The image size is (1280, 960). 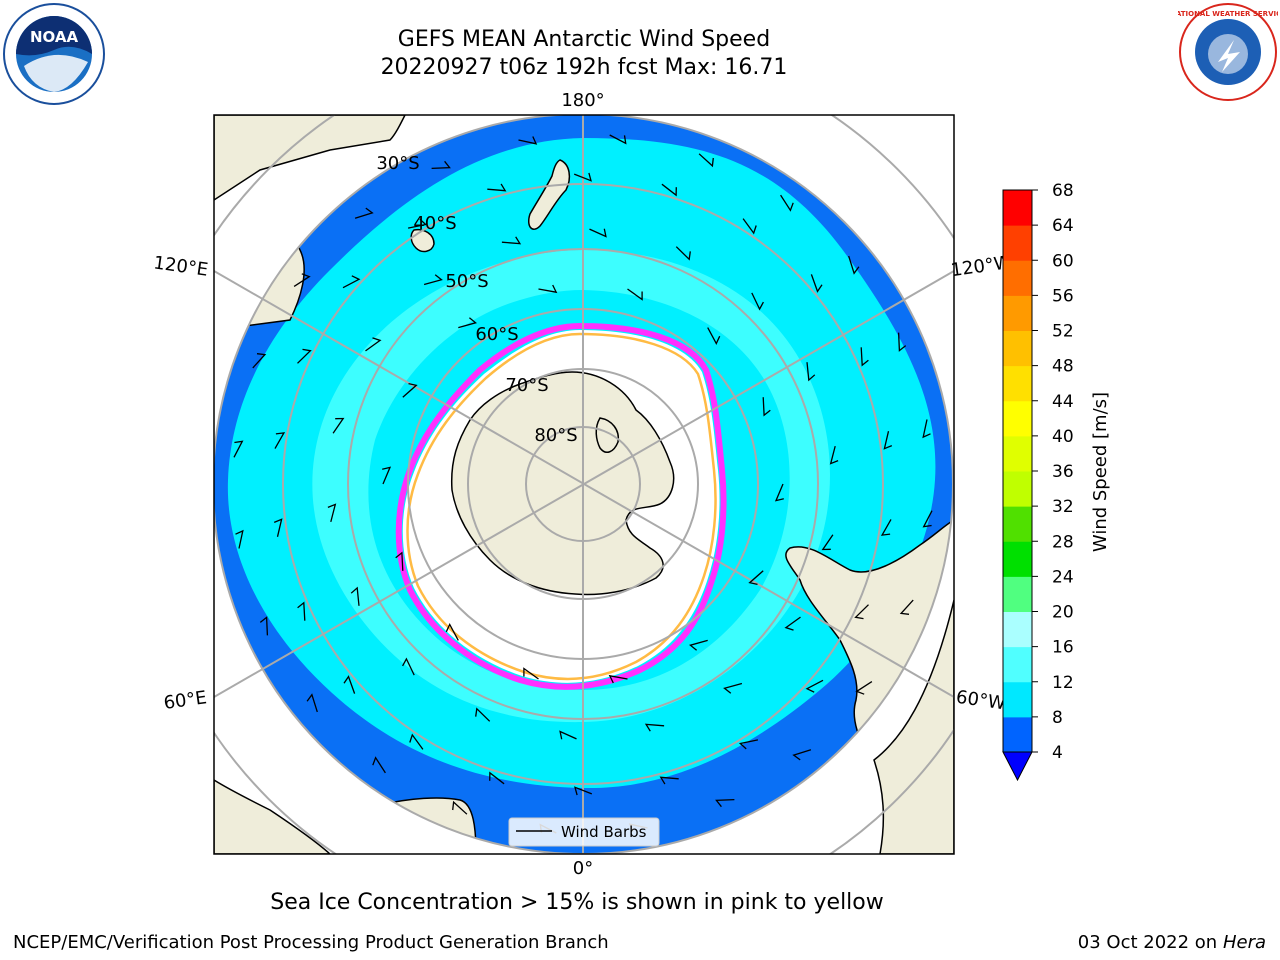 I want to click on lon-label-60w: 60°W, so click(x=981, y=701).